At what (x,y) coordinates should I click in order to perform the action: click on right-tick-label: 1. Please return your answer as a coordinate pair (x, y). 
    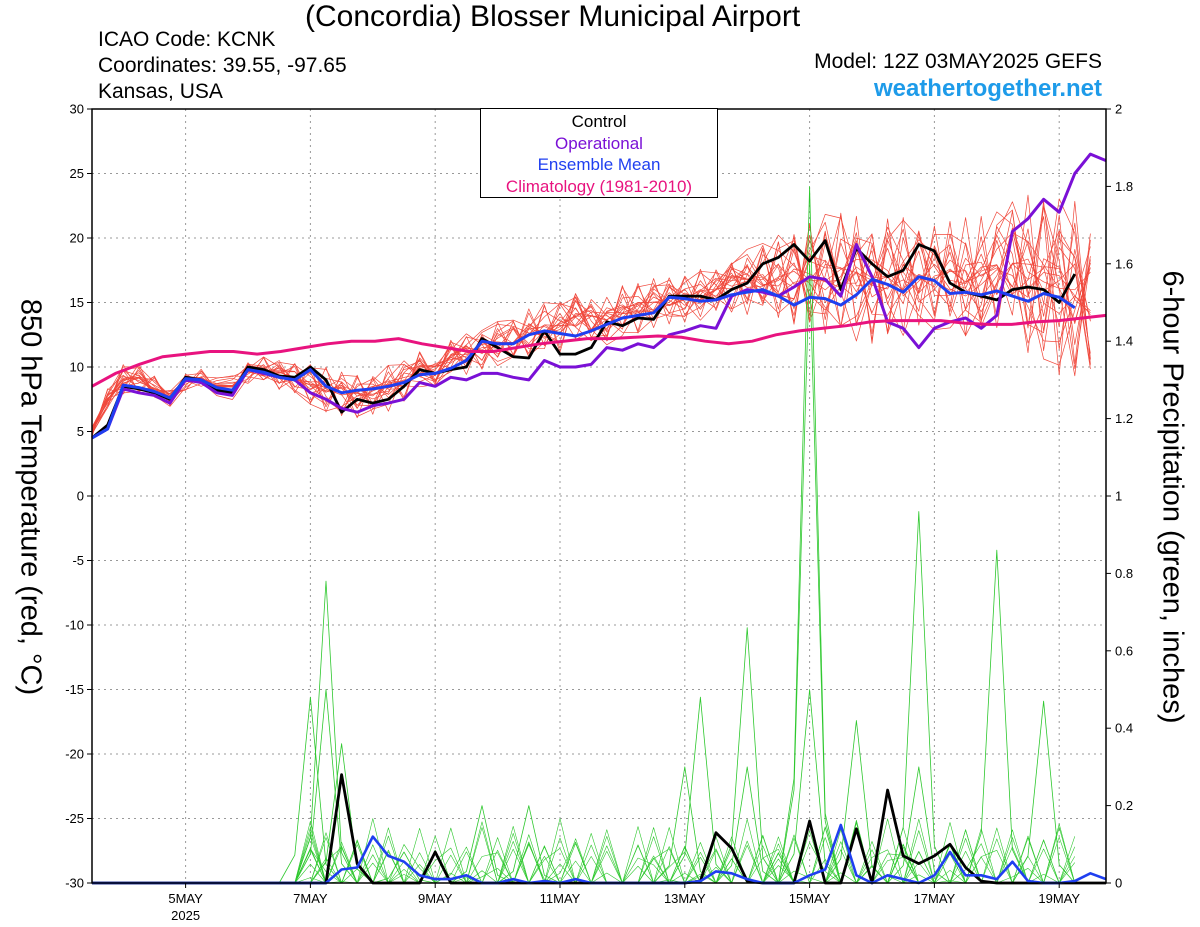
    Looking at the image, I should click on (1118, 496).